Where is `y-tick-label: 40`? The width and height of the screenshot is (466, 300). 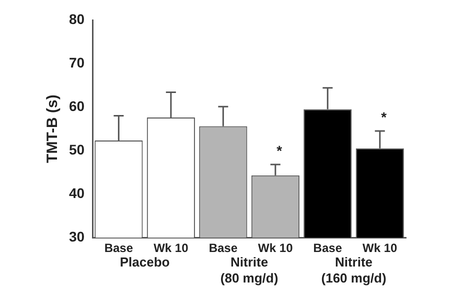
y-tick-label: 40 is located at coordinates (76, 192).